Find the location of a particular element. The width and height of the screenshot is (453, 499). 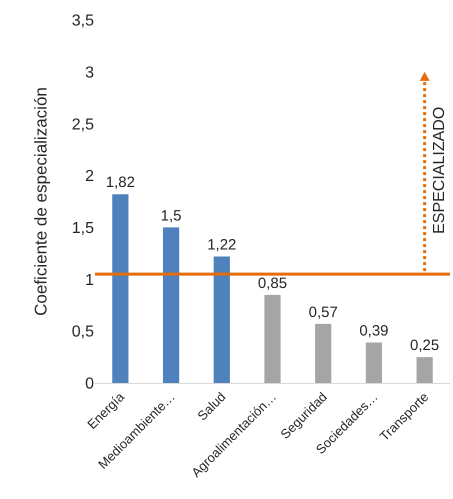

y-tick-label: 2,5 is located at coordinates (83, 125).